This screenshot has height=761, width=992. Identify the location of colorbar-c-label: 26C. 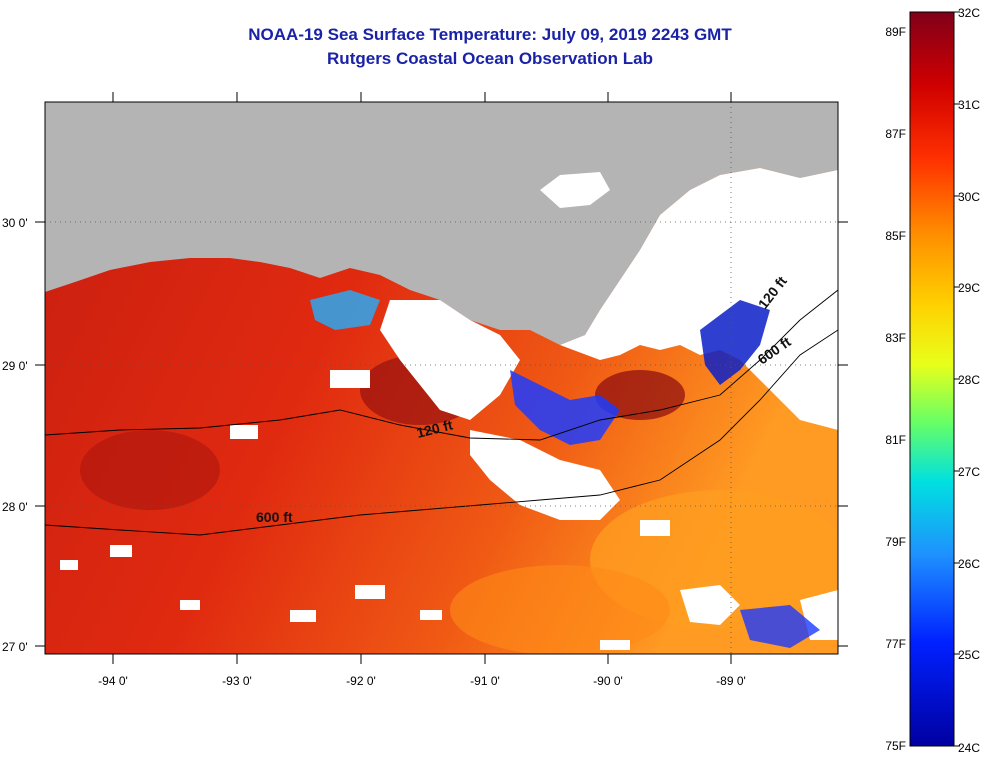
(969, 564).